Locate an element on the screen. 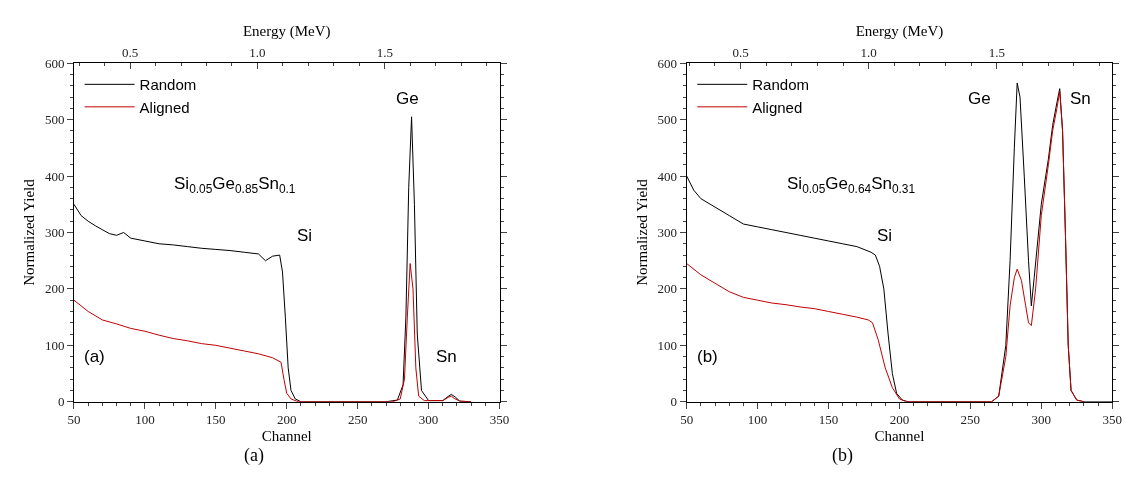 Image resolution: width=1136 pixels, height=498 pixels. annotation: Si$_{0.05}$Ge$_{0.85}$Sn$_{0.1}$ is located at coordinates (235, 185).